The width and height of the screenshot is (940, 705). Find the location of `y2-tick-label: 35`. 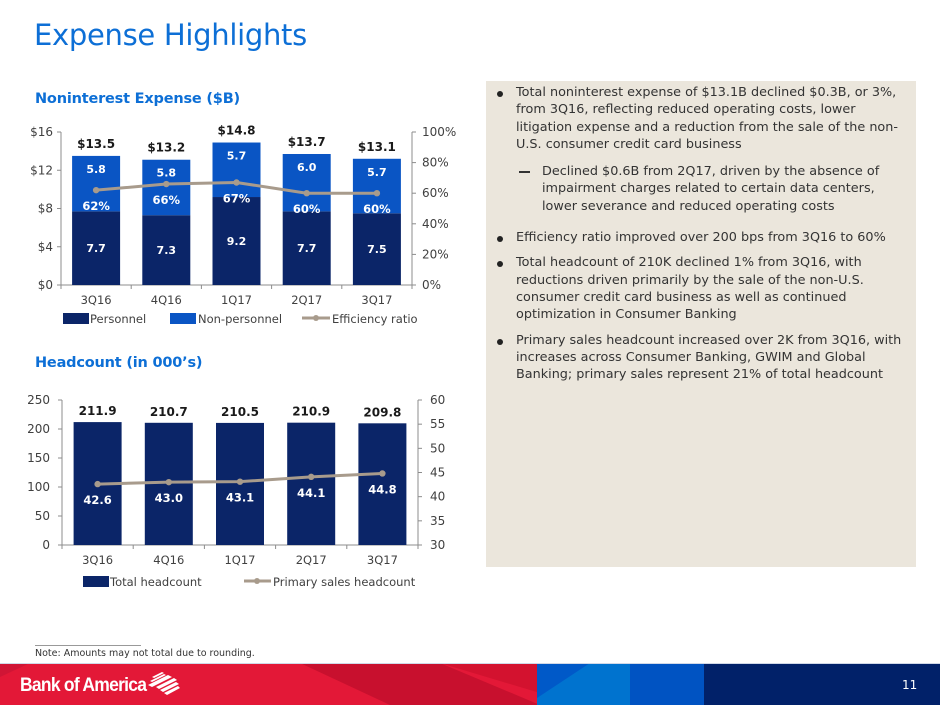

y2-tick-label: 35 is located at coordinates (437, 521).